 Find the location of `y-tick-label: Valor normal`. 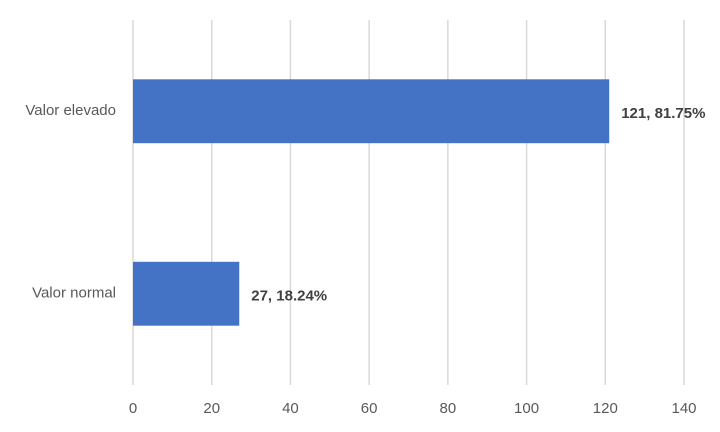

y-tick-label: Valor normal is located at coordinates (74, 293).